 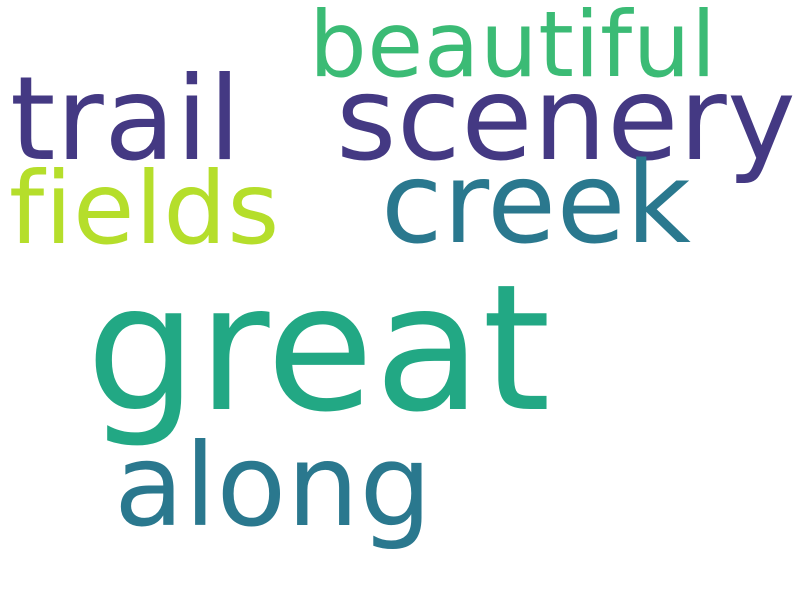 What do you see at coordinates (273, 485) in the screenshot?
I see `word-along: along` at bounding box center [273, 485].